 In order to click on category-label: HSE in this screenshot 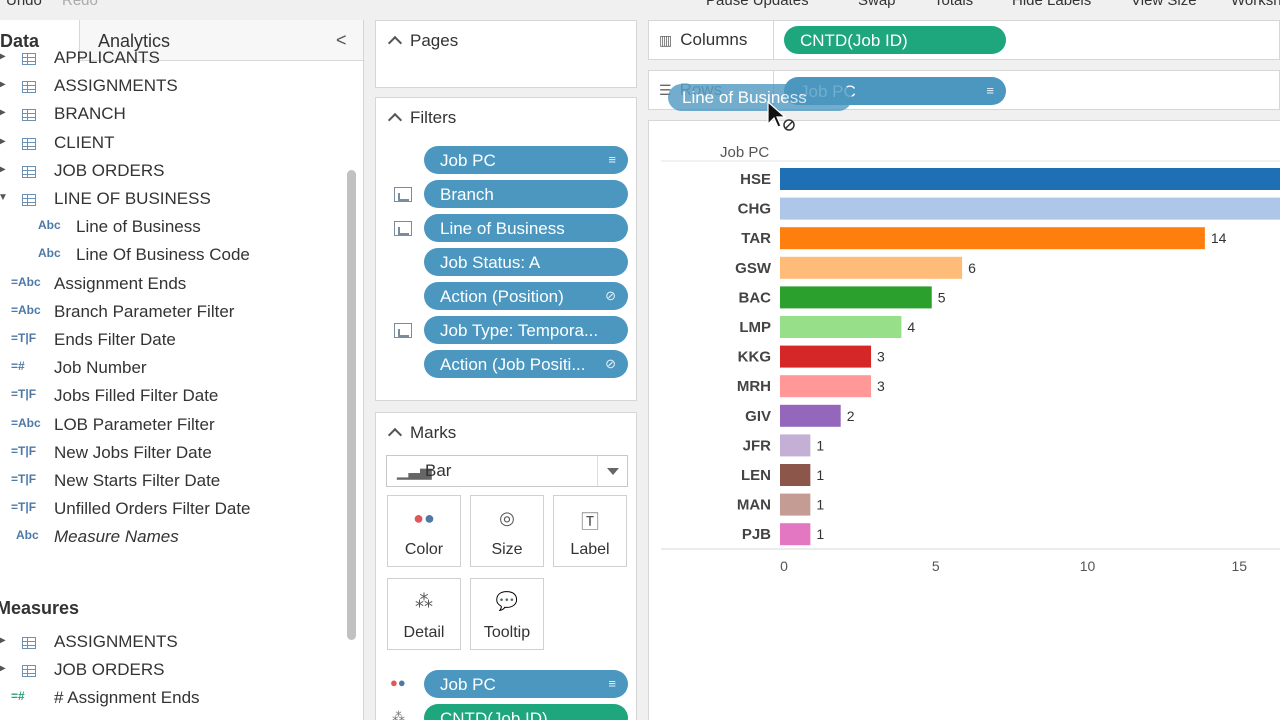, I will do `click(755, 179)`.